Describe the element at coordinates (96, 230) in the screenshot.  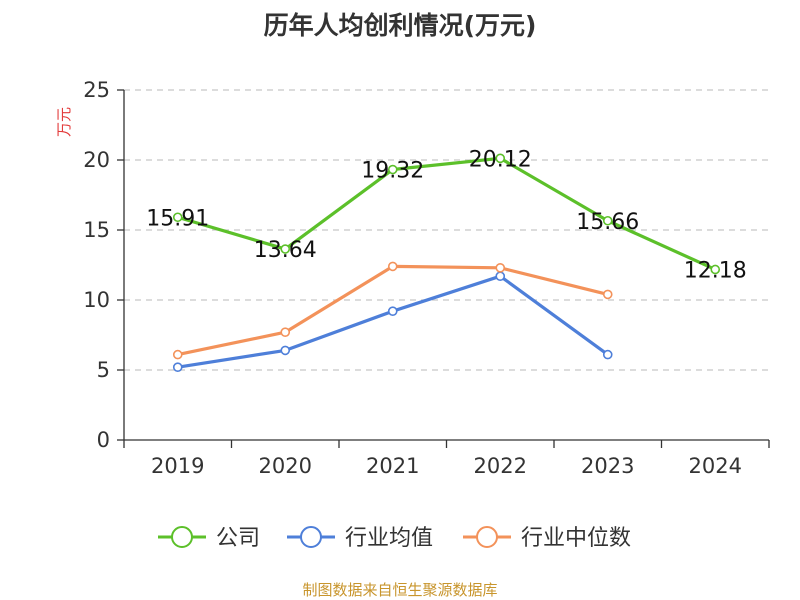
I see `y-tick-label: 15` at that location.